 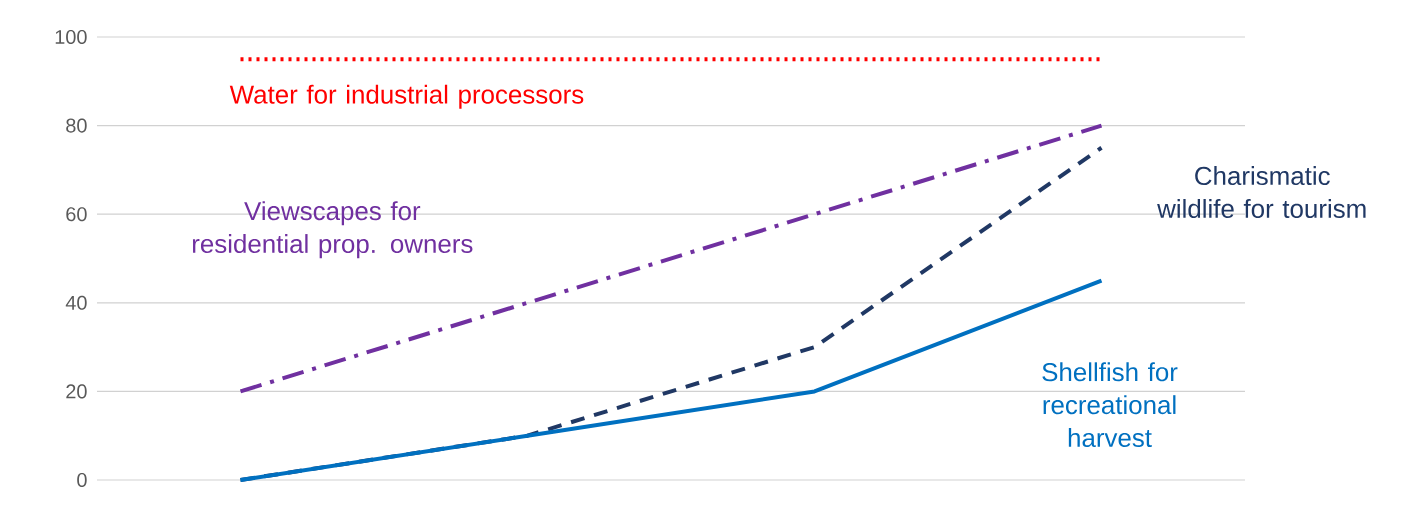 What do you see at coordinates (332, 230) in the screenshot?
I see `text: Viewscapes for residential prop. owners` at bounding box center [332, 230].